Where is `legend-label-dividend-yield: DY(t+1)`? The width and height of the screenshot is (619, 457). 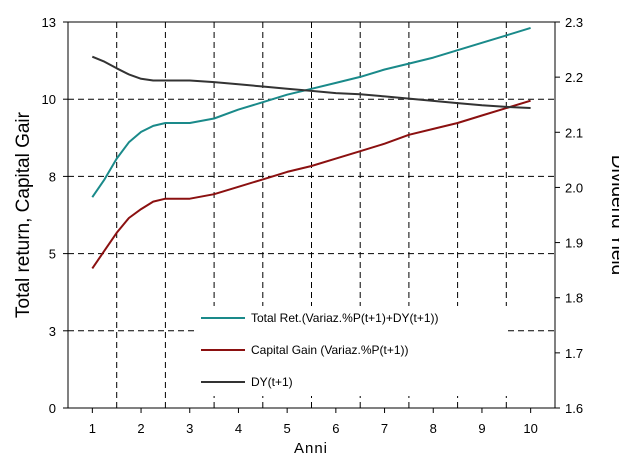 legend-label-dividend-yield: DY(t+1) is located at coordinates (272, 382).